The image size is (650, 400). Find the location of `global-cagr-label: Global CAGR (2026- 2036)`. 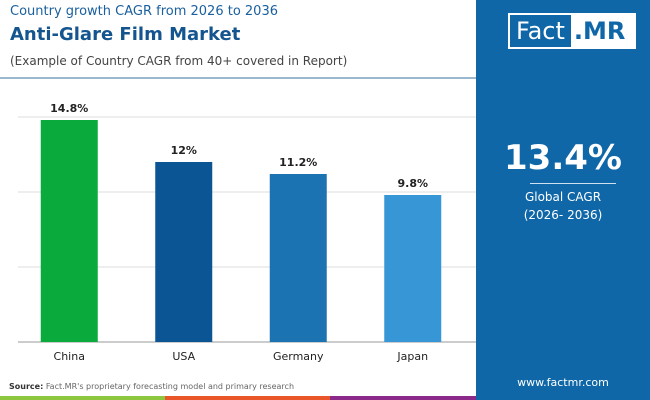

global-cagr-label: Global CAGR (2026- 2036) is located at coordinates (563, 206).